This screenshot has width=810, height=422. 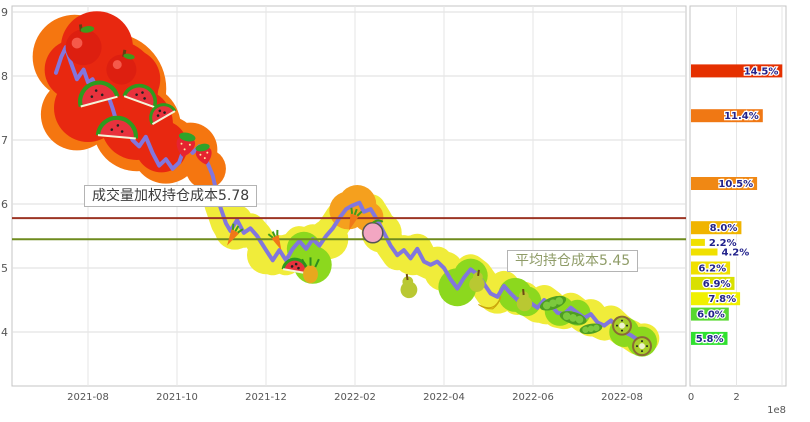 I want to click on x-tick-label: 2021-08, so click(x=88, y=397).